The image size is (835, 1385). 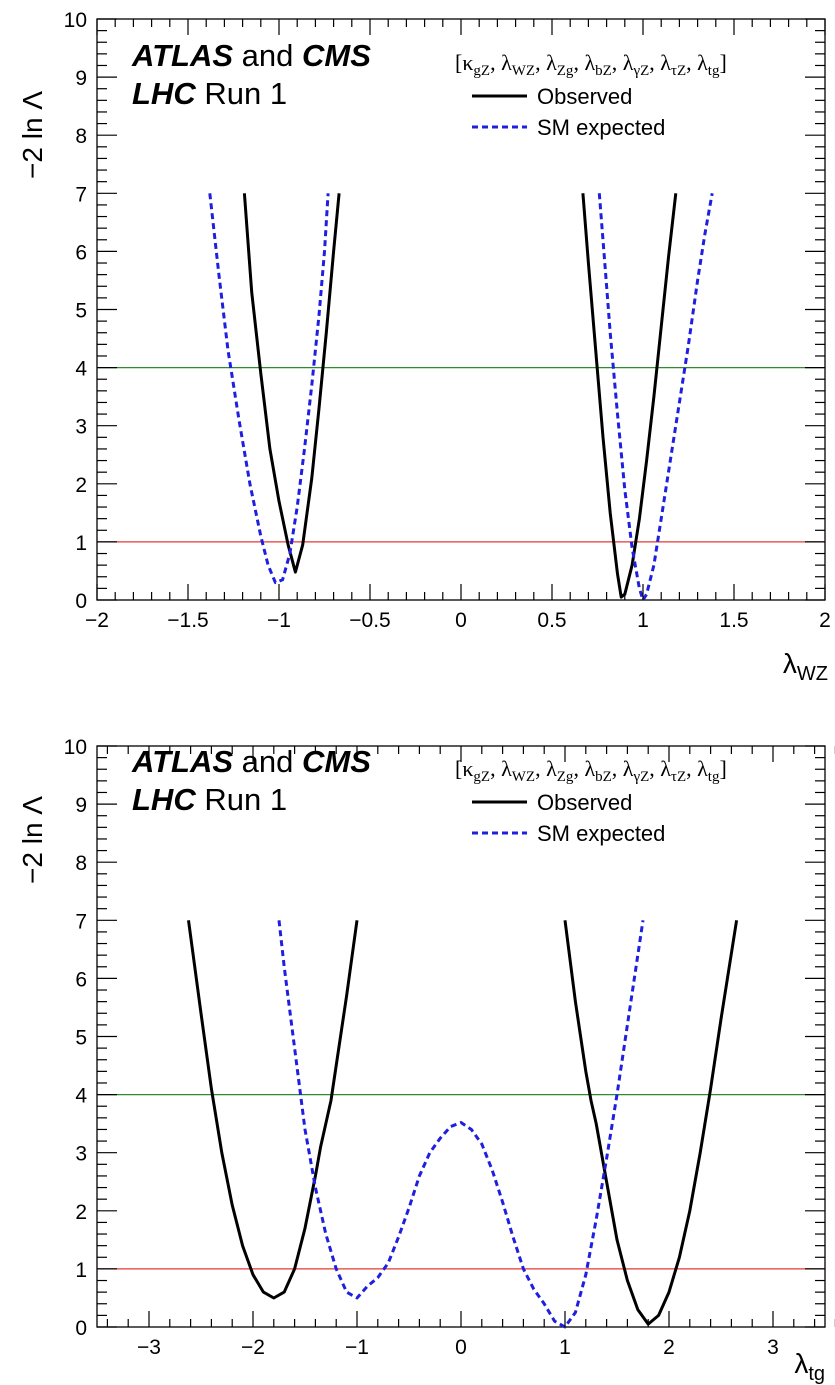 What do you see at coordinates (32, 840) in the screenshot?
I see `y-axis-title-bottom: −2 ln Λ` at bounding box center [32, 840].